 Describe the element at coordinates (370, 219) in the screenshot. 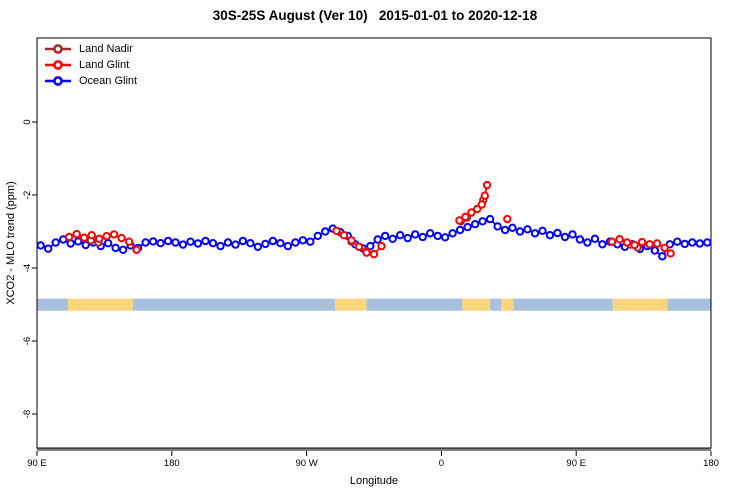

I see `land-glint-series` at that location.